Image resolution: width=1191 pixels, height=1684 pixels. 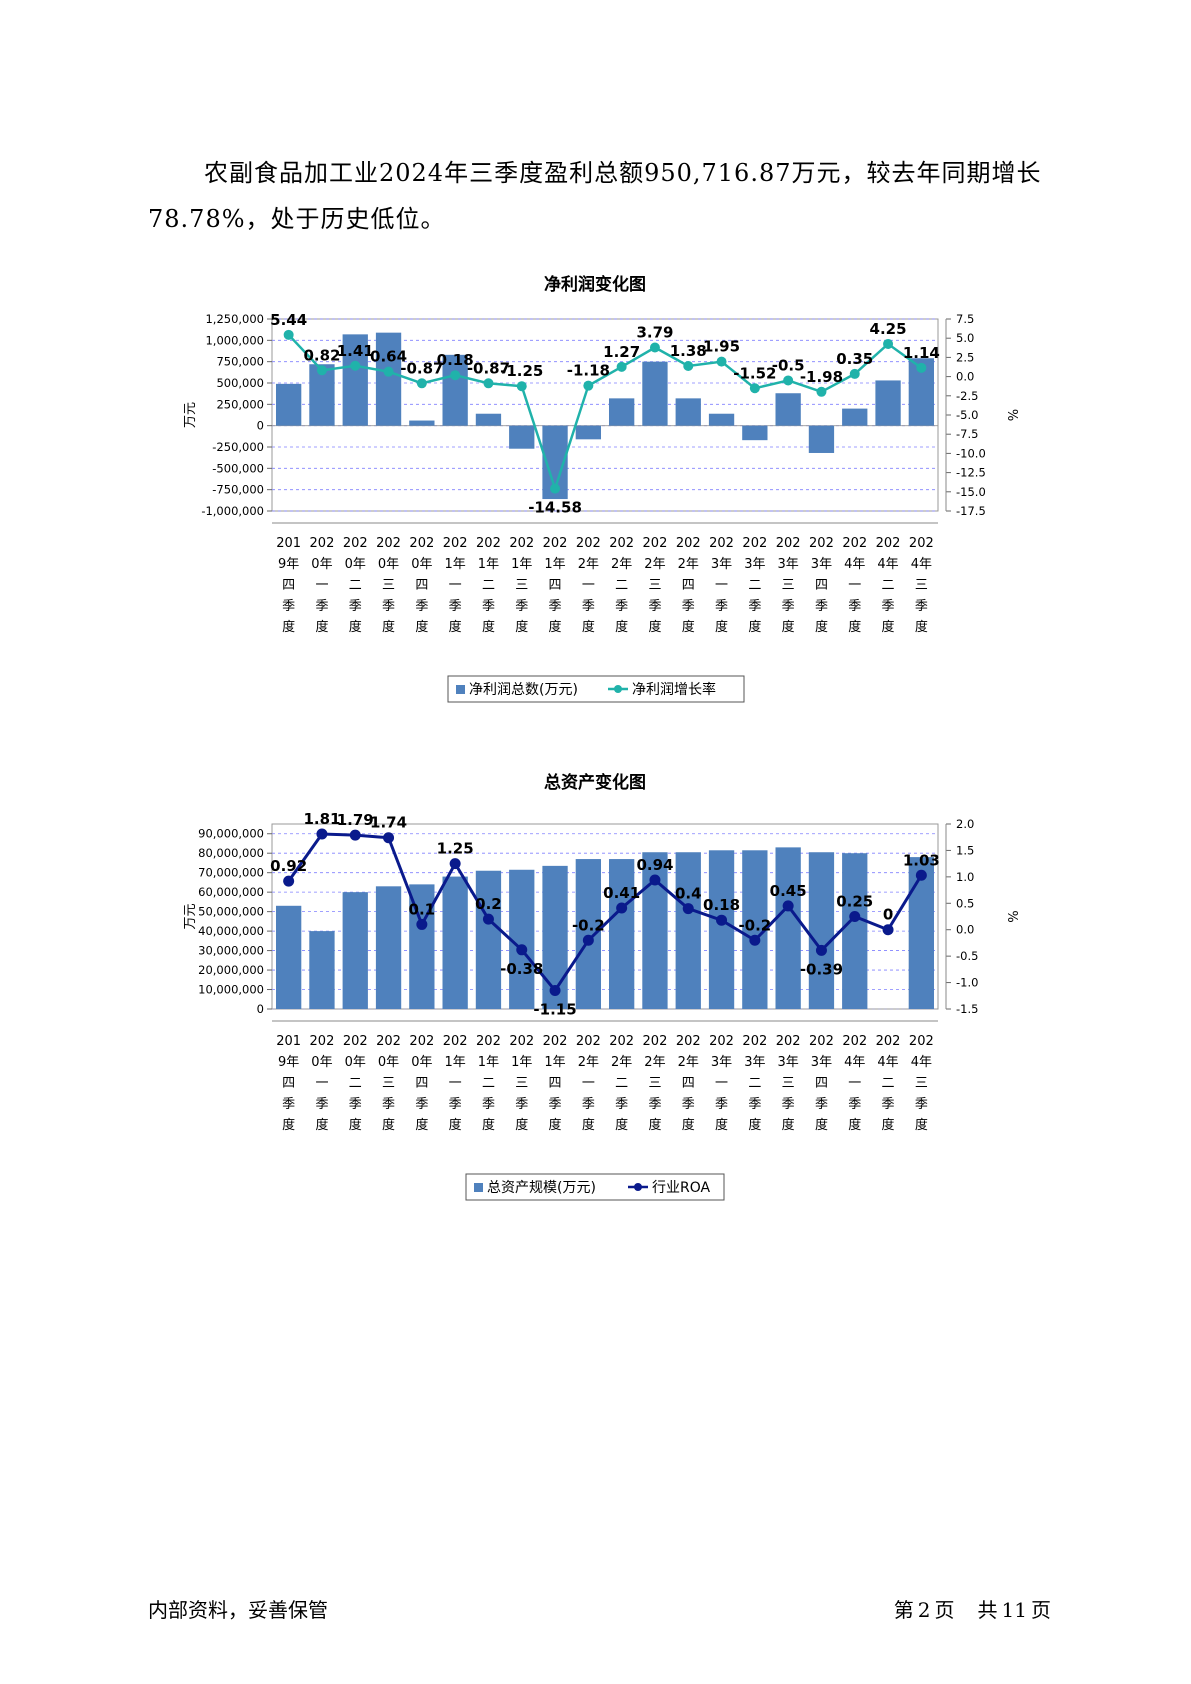 What do you see at coordinates (595, 284) in the screenshot?
I see `chart-title: 净利润变化图` at bounding box center [595, 284].